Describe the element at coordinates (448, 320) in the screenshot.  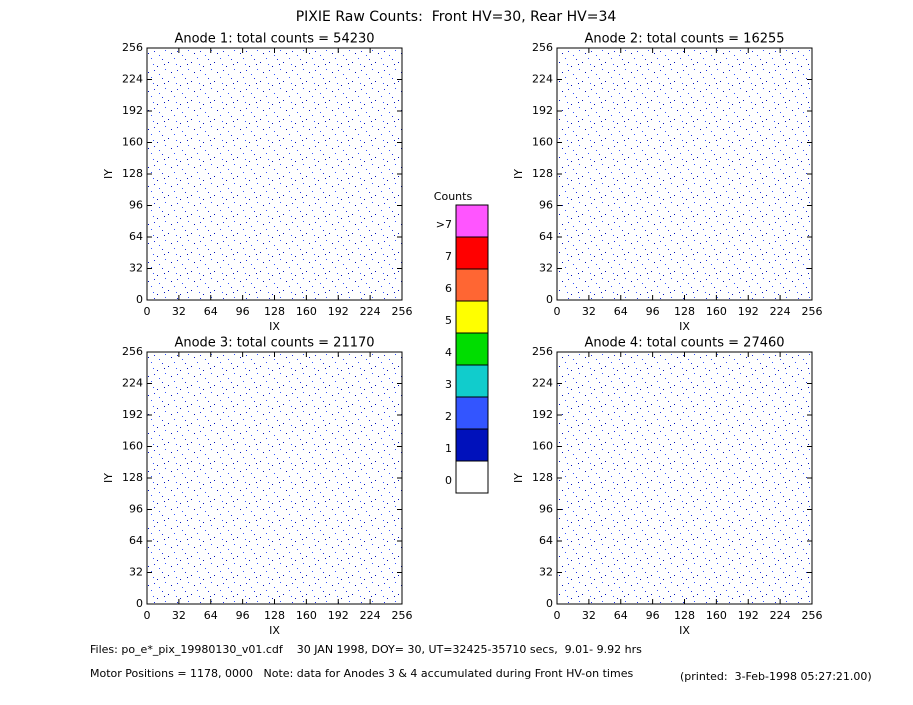
I see `colorbar-label: 5` at that location.